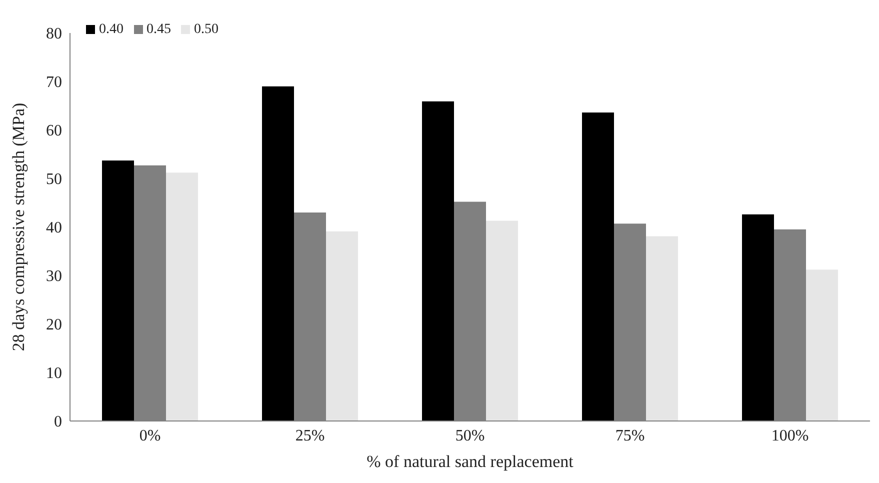 The height and width of the screenshot is (483, 879). I want to click on x-tick-label: 50%, so click(470, 435).